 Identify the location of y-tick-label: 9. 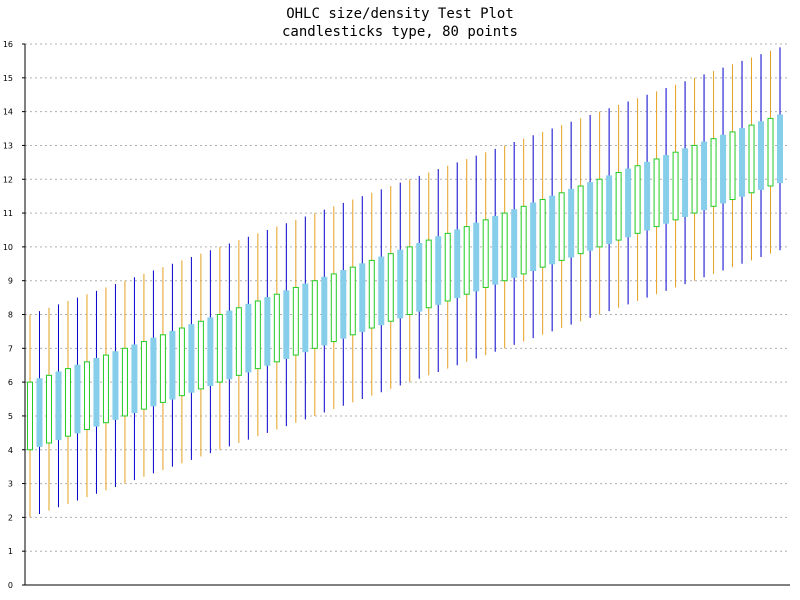
(10, 281).